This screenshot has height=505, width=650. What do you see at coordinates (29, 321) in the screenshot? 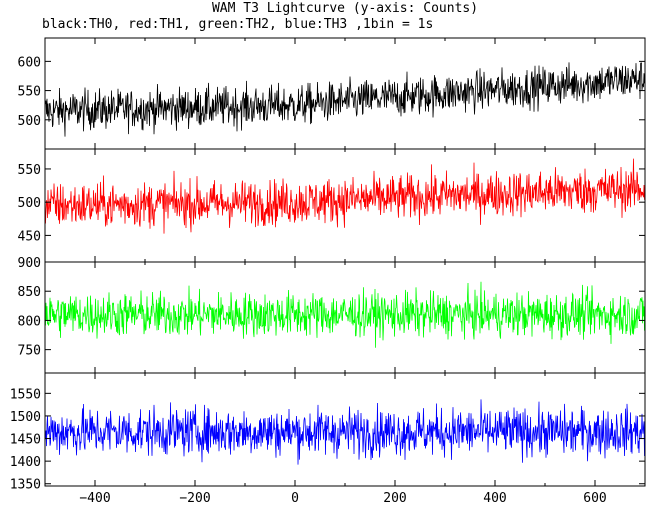
I see `y-tick-label: 800` at bounding box center [29, 321].